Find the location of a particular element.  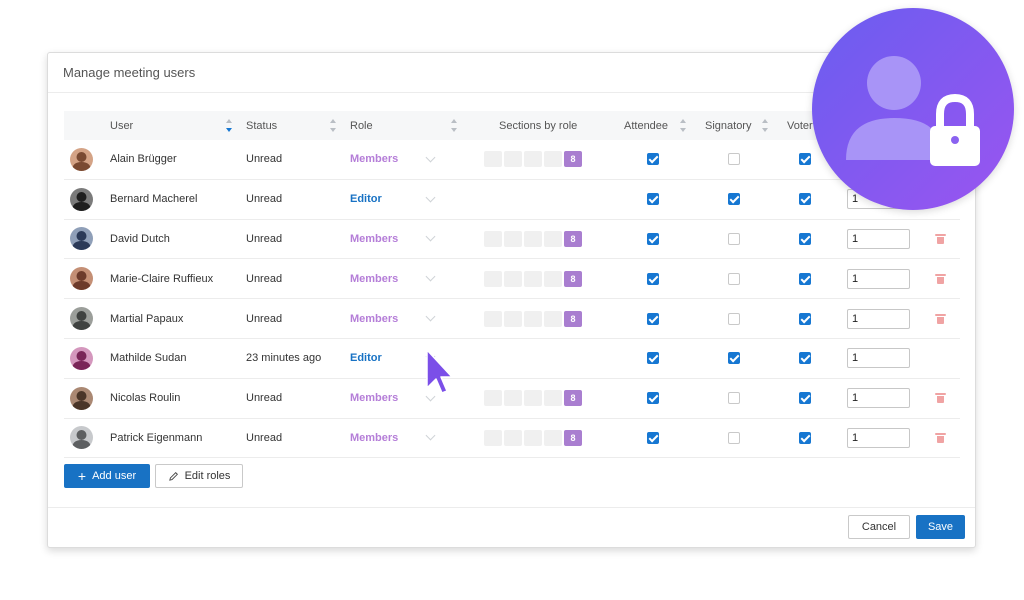

edit-roles-label: Edit roles is located at coordinates (207, 476).